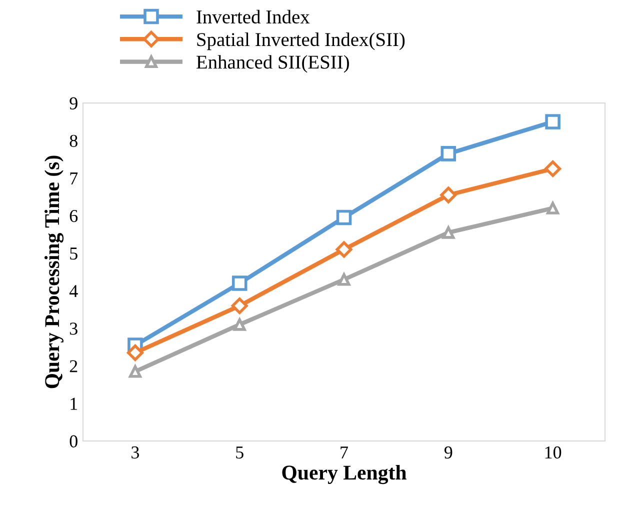 This screenshot has height=508, width=628. Describe the element at coordinates (253, 17) in the screenshot. I see `legend-label: Inverted Index` at that location.